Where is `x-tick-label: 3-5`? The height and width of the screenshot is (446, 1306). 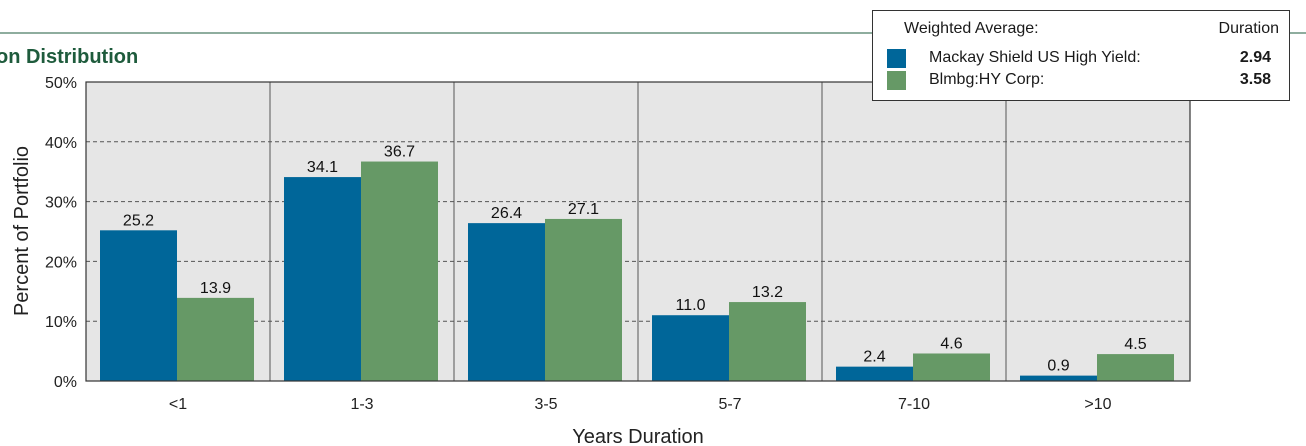
x-tick-label: 3-5 is located at coordinates (545, 404).